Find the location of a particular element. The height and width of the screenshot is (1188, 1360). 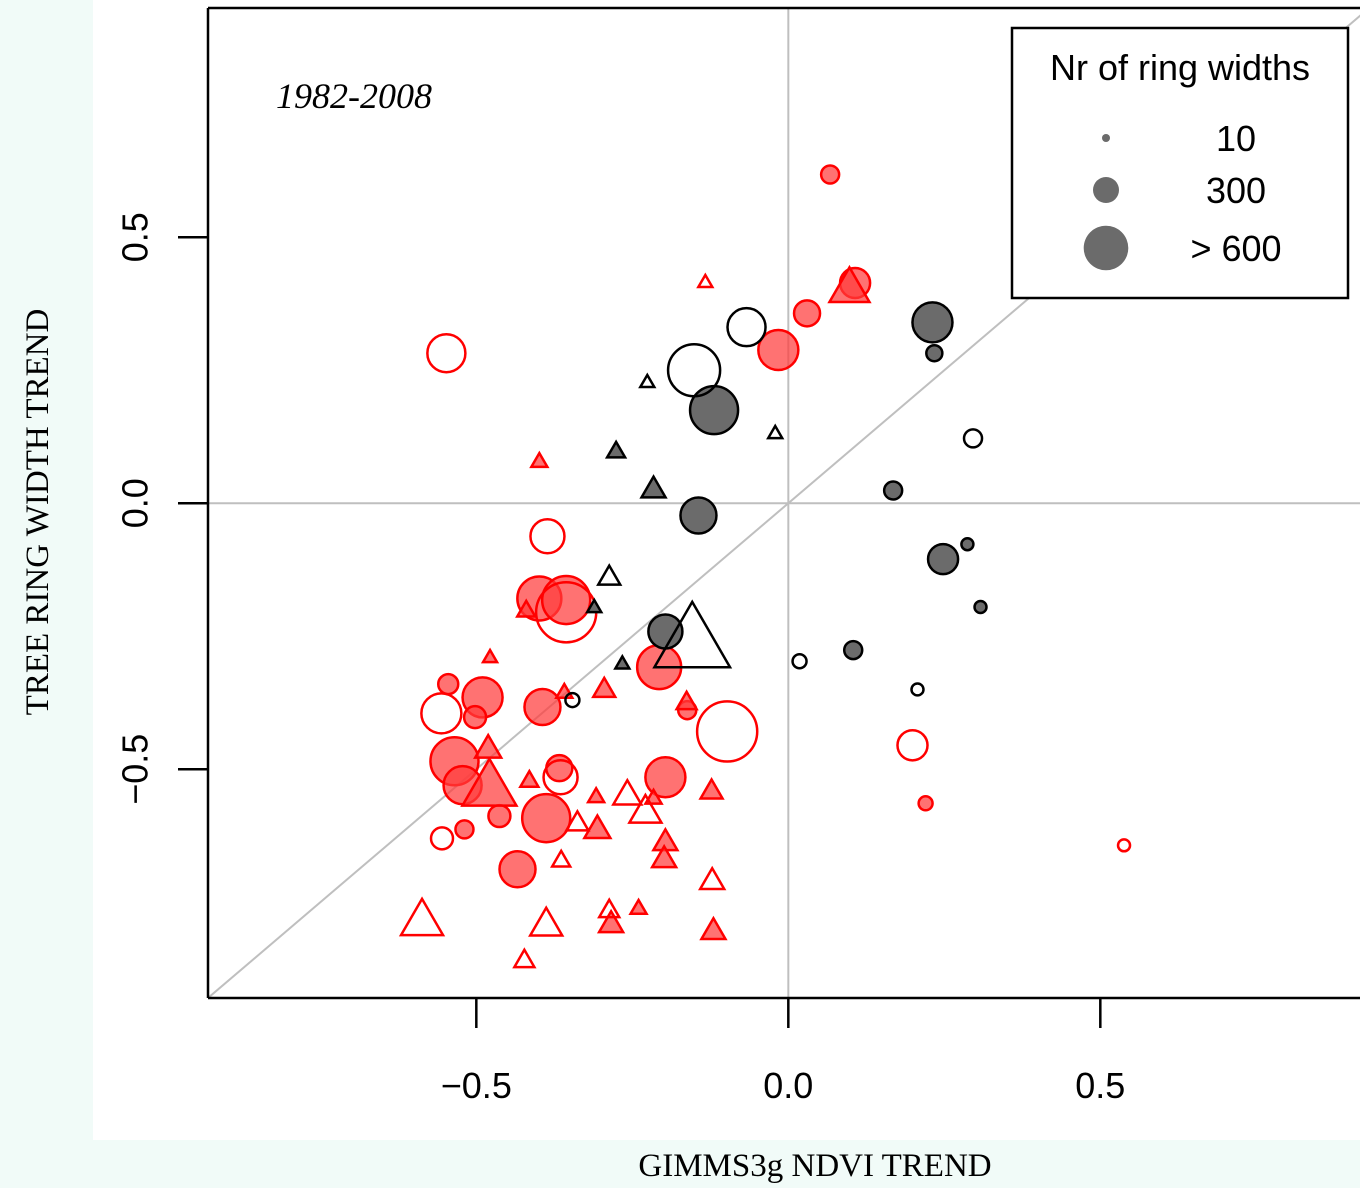

y-tick-label: 0.5 is located at coordinates (135, 237).